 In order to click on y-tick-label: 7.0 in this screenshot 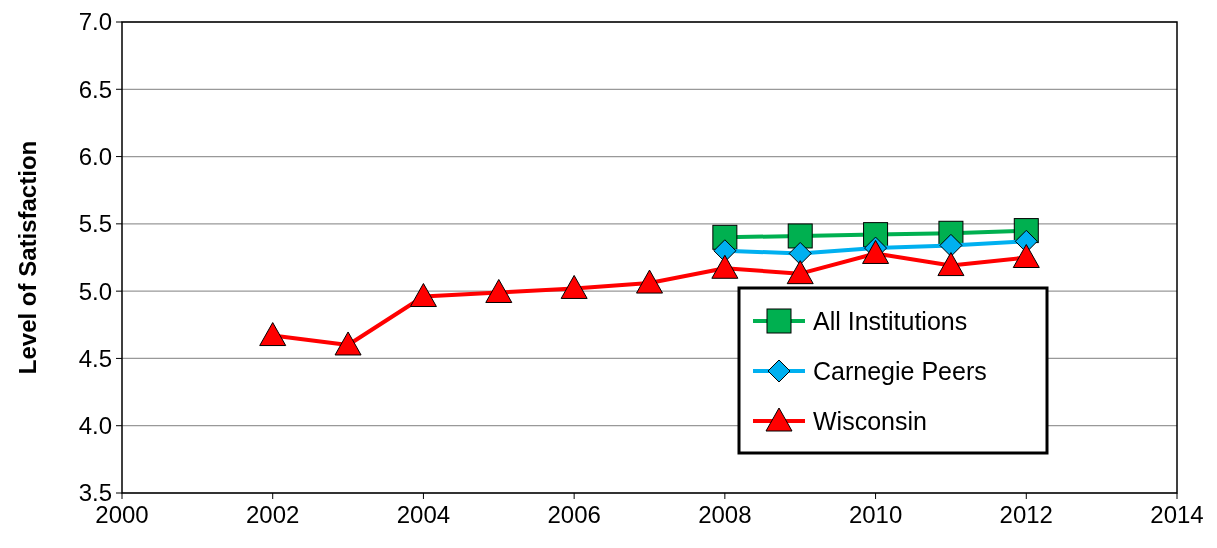, I will do `click(95, 22)`.